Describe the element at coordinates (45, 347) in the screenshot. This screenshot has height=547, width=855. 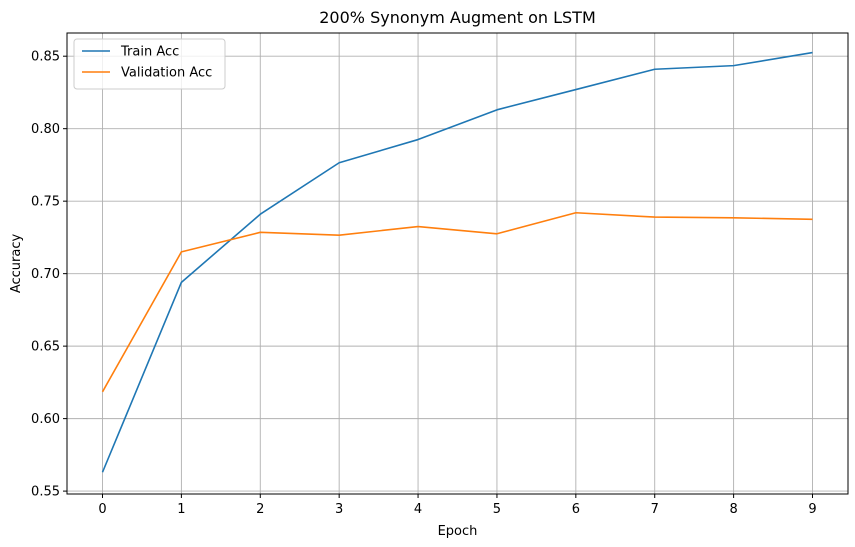
I see `y-tick-label: 0.65` at that location.